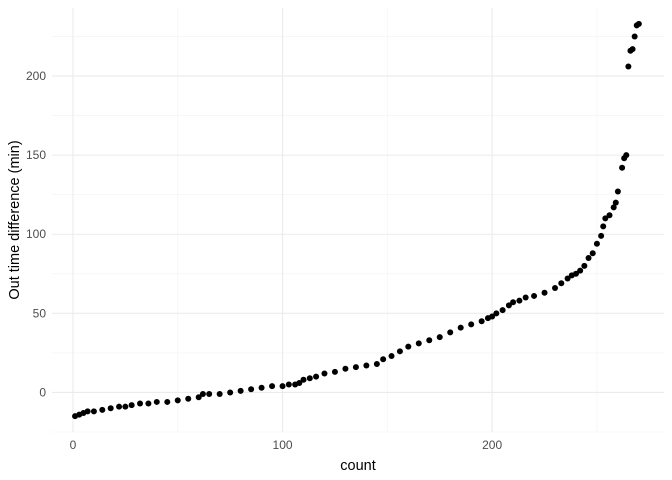 The height and width of the screenshot is (480, 672). Describe the element at coordinates (36, 76) in the screenshot. I see `y-tick-label: 200` at that location.